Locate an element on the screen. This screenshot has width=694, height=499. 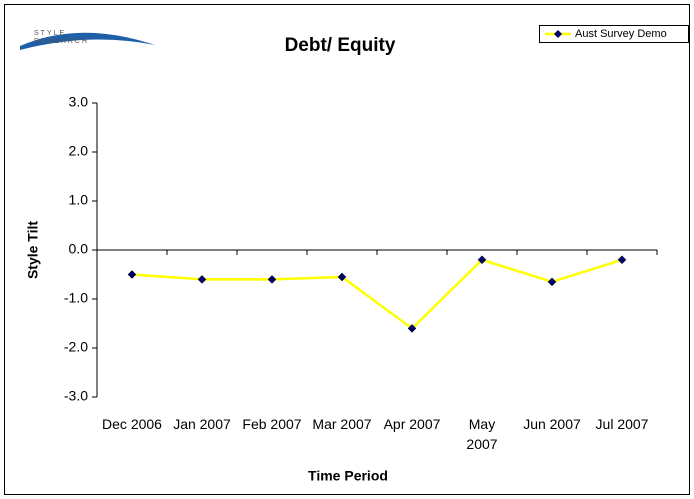
legend-box is located at coordinates (614, 34).